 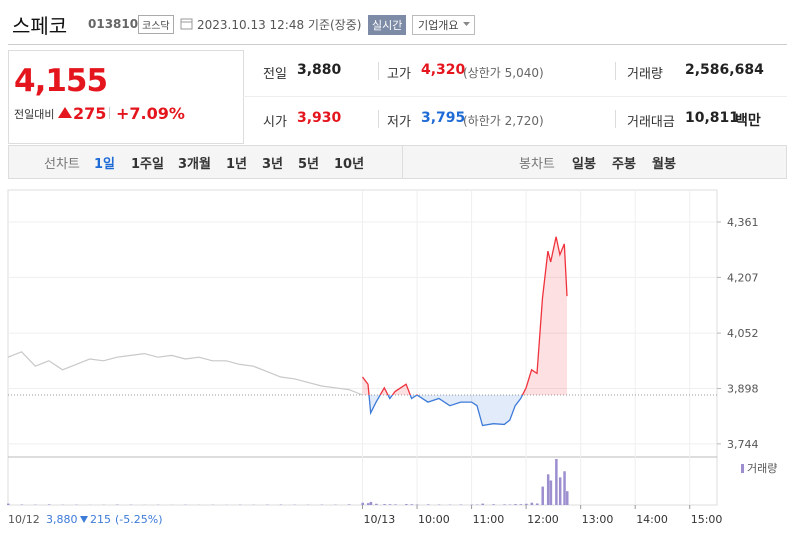 What do you see at coordinates (100, 519) in the screenshot?
I see `prev-change: 215` at bounding box center [100, 519].